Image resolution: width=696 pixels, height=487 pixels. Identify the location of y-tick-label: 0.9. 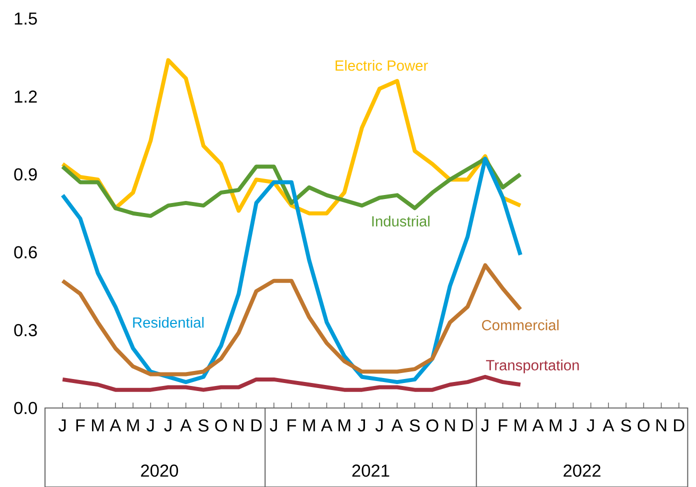
(25, 174).